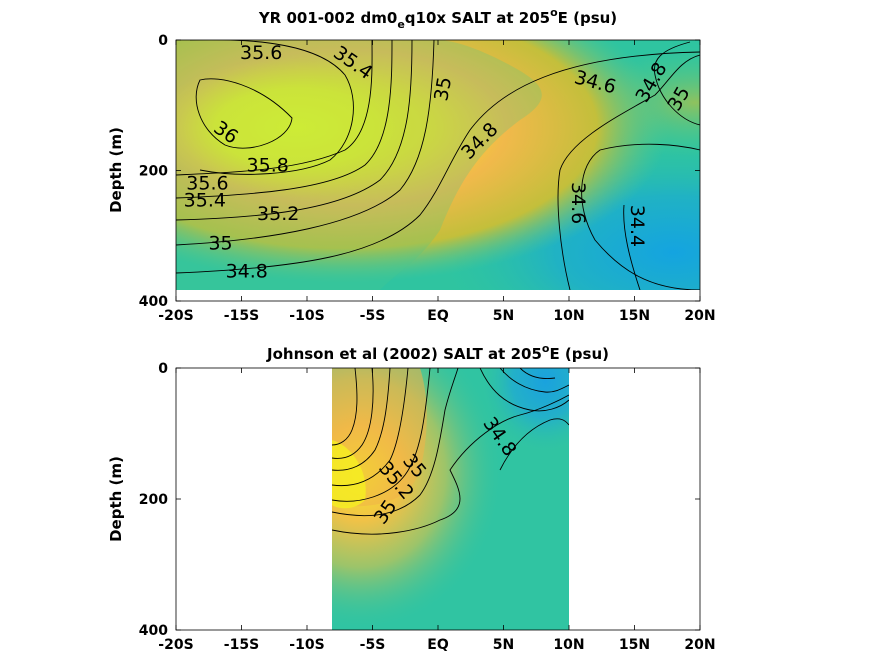  I want to click on panel2-title: Johnson et al (2002) SALT at 205oE (psu), so click(437, 352).